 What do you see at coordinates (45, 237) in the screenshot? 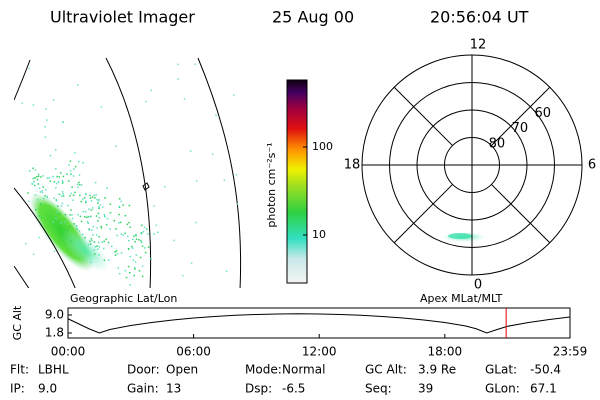
I see `grid-curve` at bounding box center [45, 237].